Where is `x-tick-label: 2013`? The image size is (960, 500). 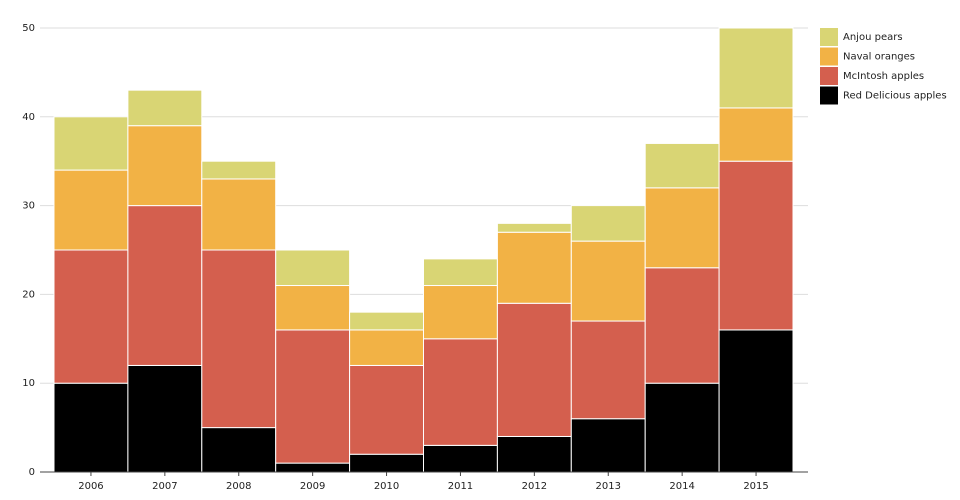 x-tick-label: 2013 is located at coordinates (608, 486).